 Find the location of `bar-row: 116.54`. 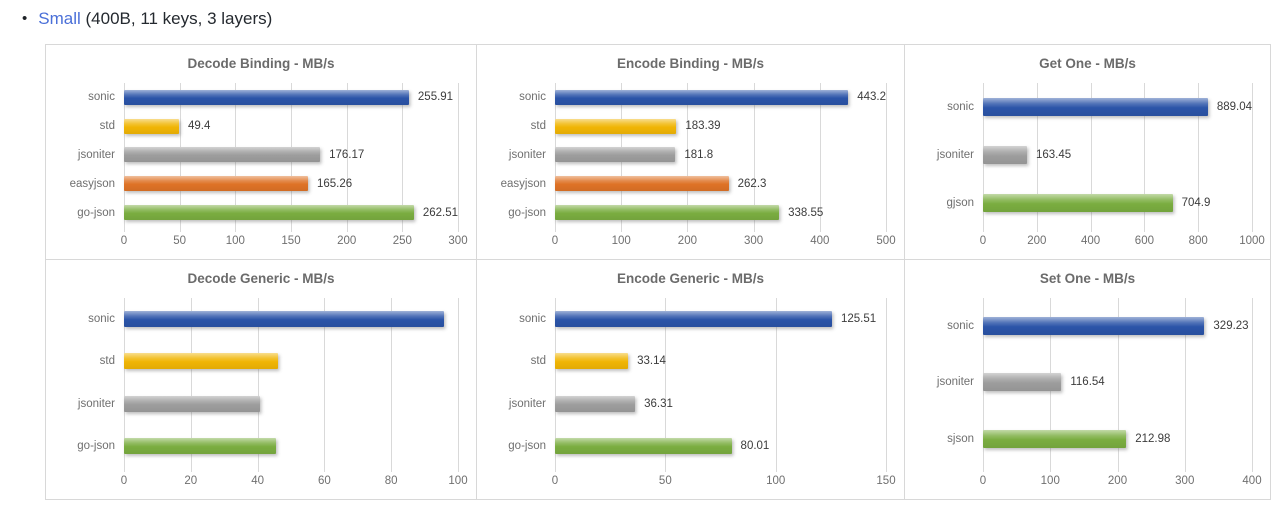

bar-row: 116.54 is located at coordinates (1117, 382).